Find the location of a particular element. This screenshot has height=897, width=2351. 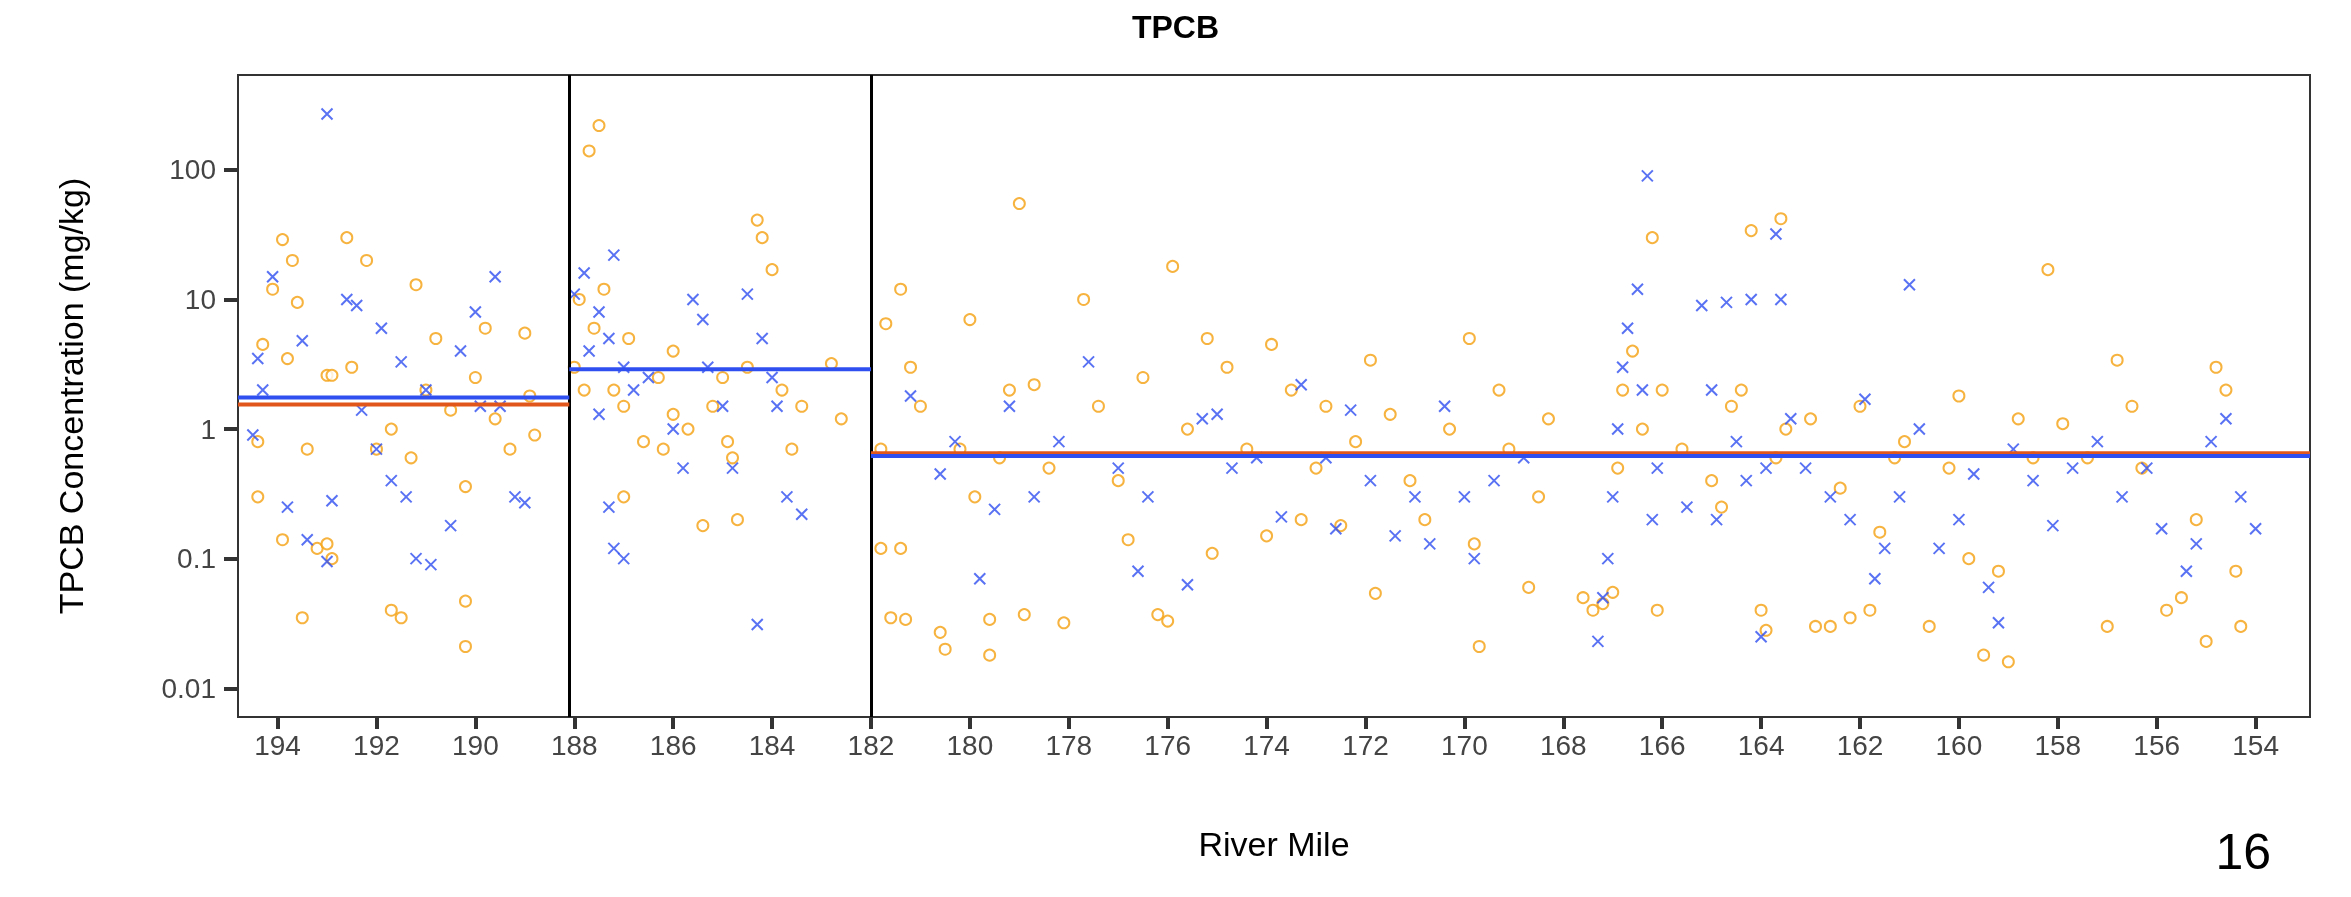

x-tick-label: 180 is located at coordinates (970, 745).